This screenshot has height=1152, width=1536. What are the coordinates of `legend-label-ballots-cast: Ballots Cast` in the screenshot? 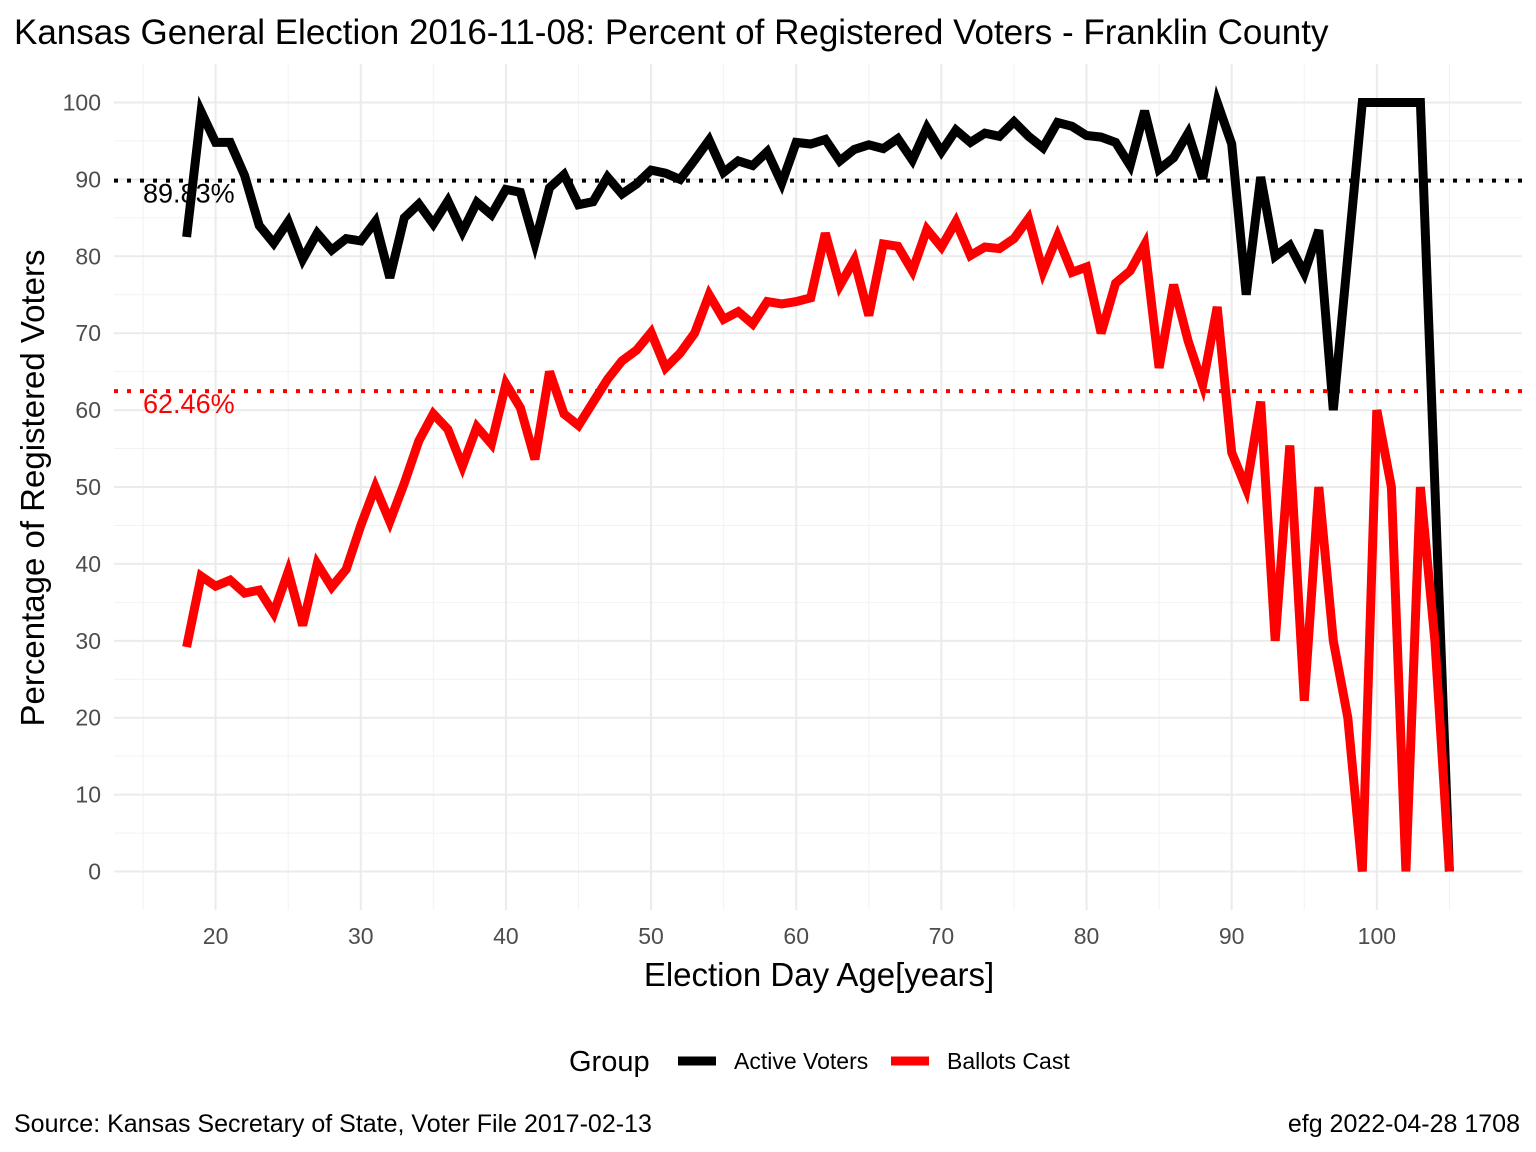 It's located at (1008, 1061).